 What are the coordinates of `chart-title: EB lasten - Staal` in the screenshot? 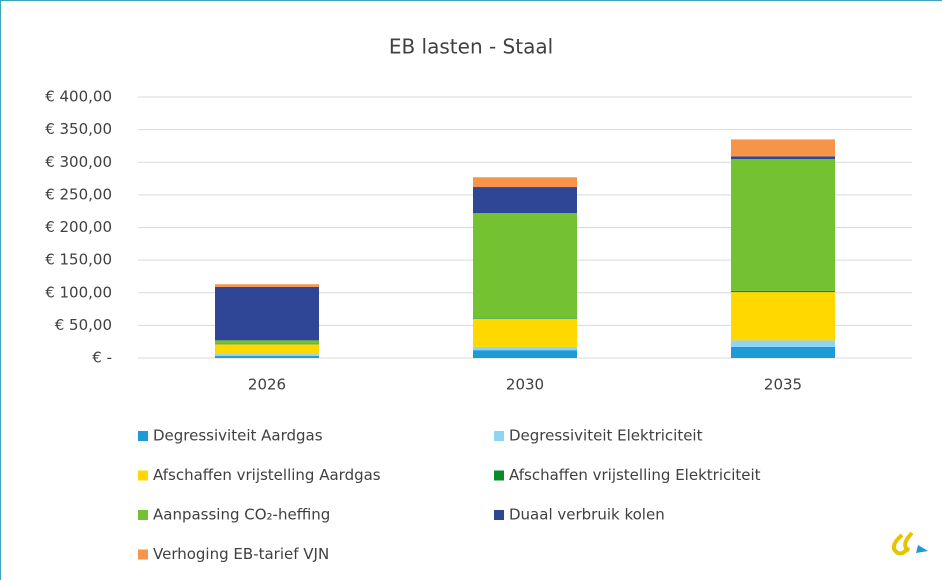 It's located at (471, 47).